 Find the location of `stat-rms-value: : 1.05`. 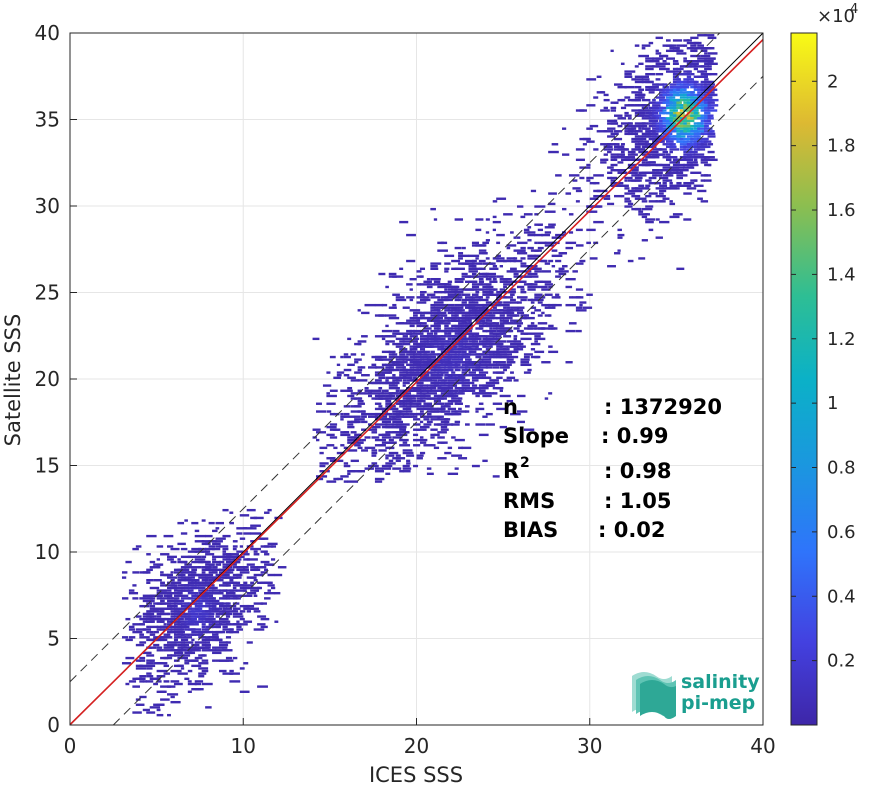

stat-rms-value: : 1.05 is located at coordinates (638, 501).